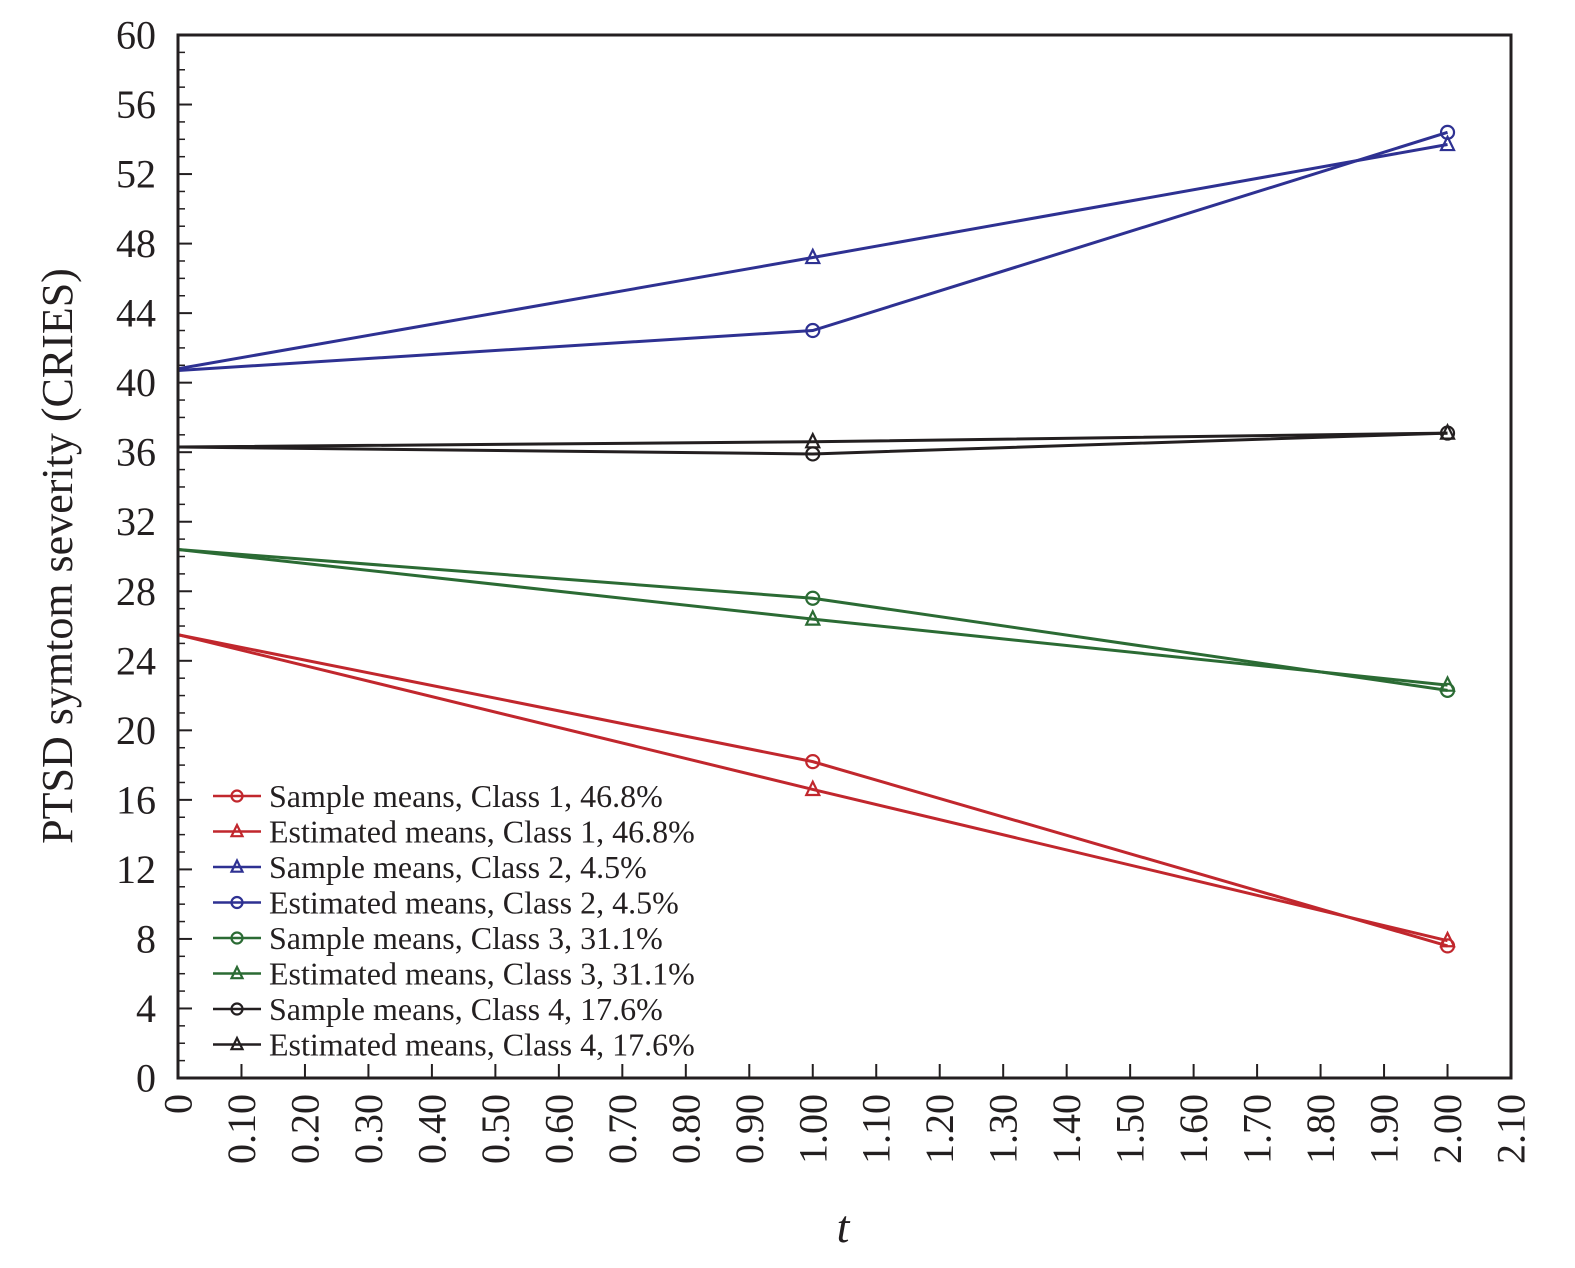 This screenshot has height=1268, width=1575. I want to click on legend-entry: Estimated means, Class 2, 4.5%, so click(446, 903).